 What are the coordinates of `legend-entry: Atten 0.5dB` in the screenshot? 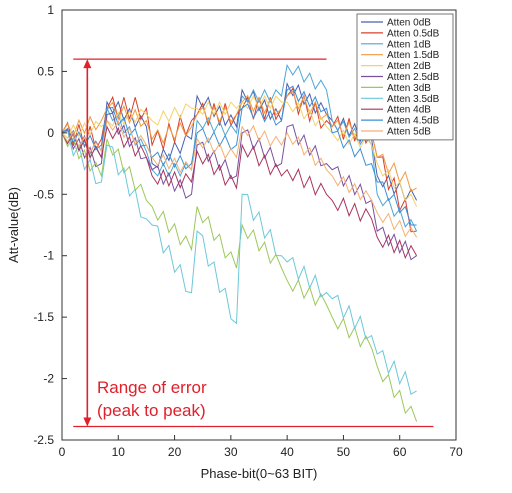 It's located at (413, 33).